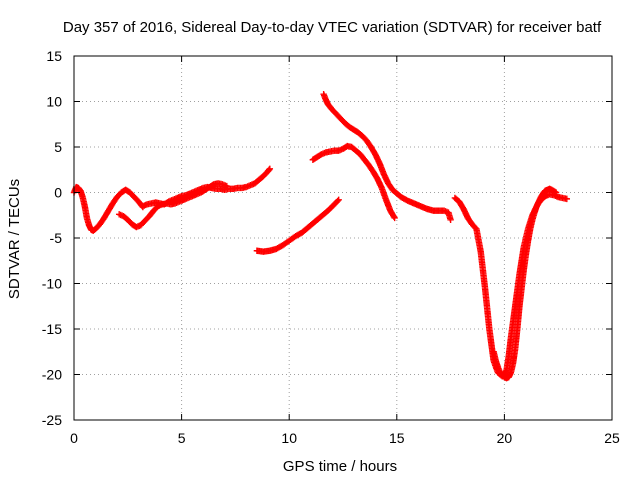  What do you see at coordinates (54, 56) in the screenshot?
I see `y-tick-label: 15` at bounding box center [54, 56].